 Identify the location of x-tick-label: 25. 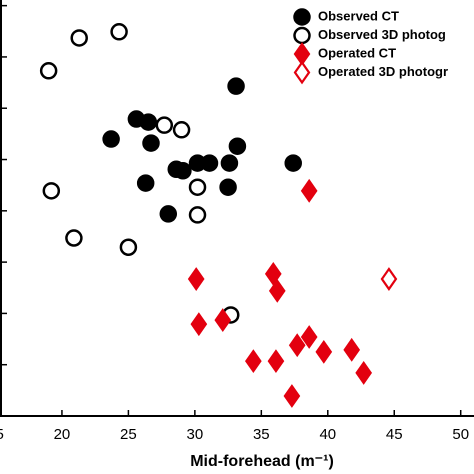
(128, 434).